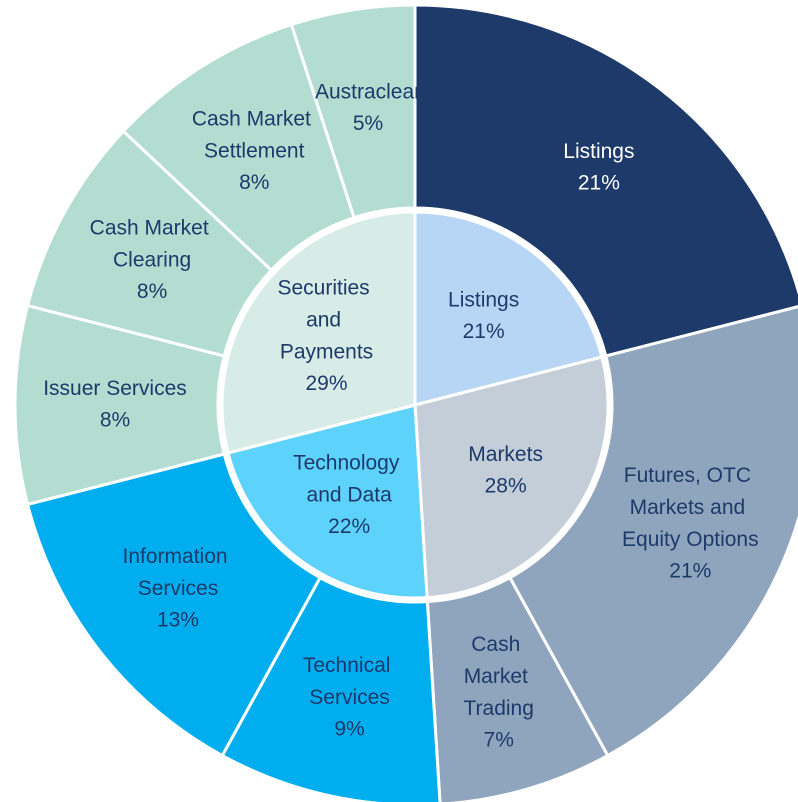  I want to click on segment-label: Issuer Services, so click(115, 388).